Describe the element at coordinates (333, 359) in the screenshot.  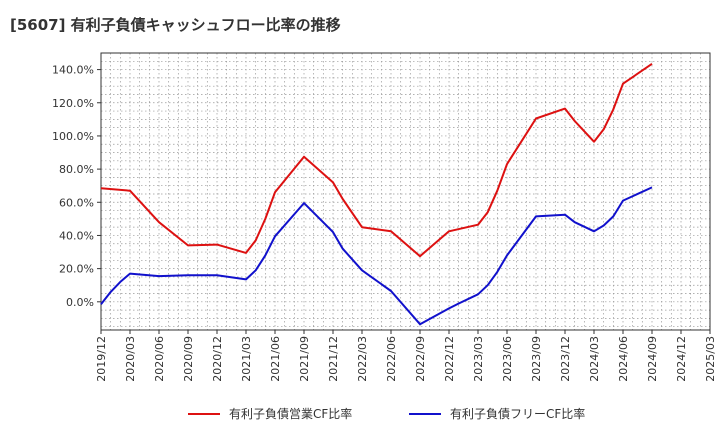
I see `x-tick-label: 2021/12` at that location.